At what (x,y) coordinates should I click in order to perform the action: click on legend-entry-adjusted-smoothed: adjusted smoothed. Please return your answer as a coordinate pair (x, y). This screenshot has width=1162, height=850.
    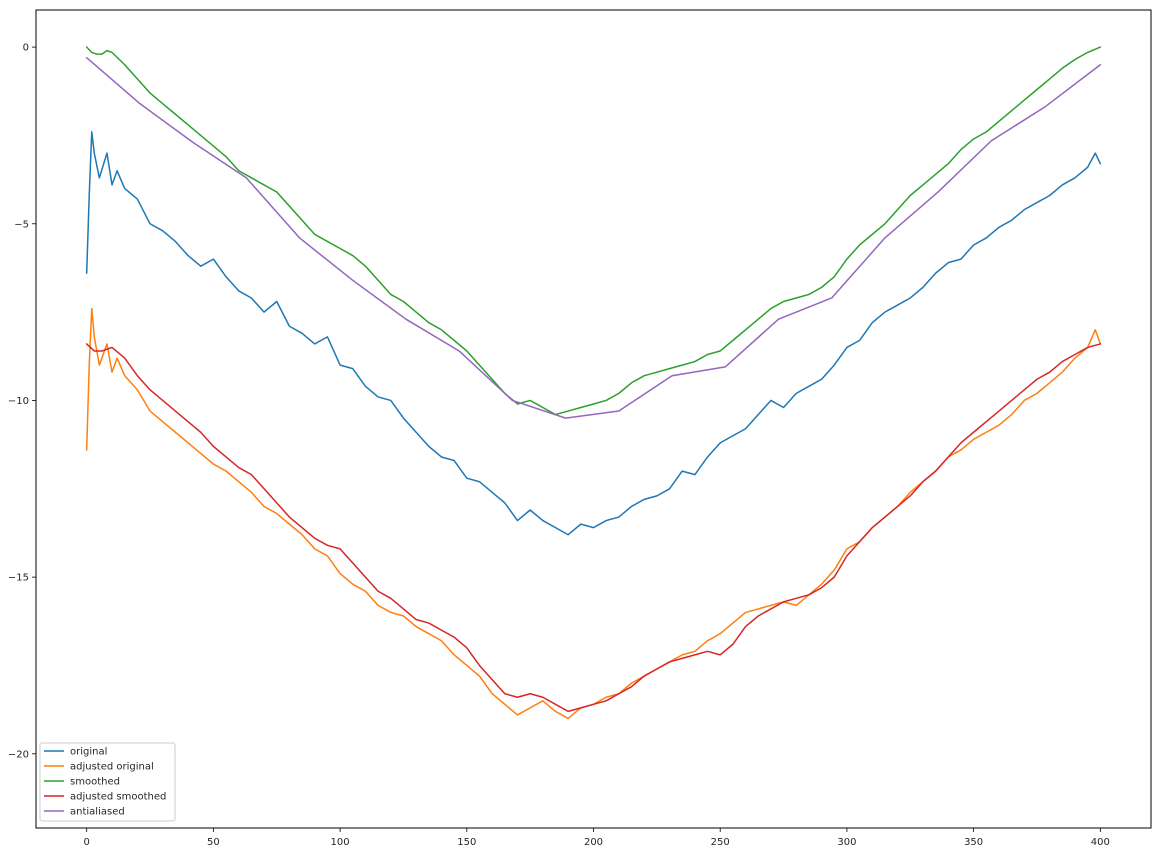
    Looking at the image, I should click on (105, 797).